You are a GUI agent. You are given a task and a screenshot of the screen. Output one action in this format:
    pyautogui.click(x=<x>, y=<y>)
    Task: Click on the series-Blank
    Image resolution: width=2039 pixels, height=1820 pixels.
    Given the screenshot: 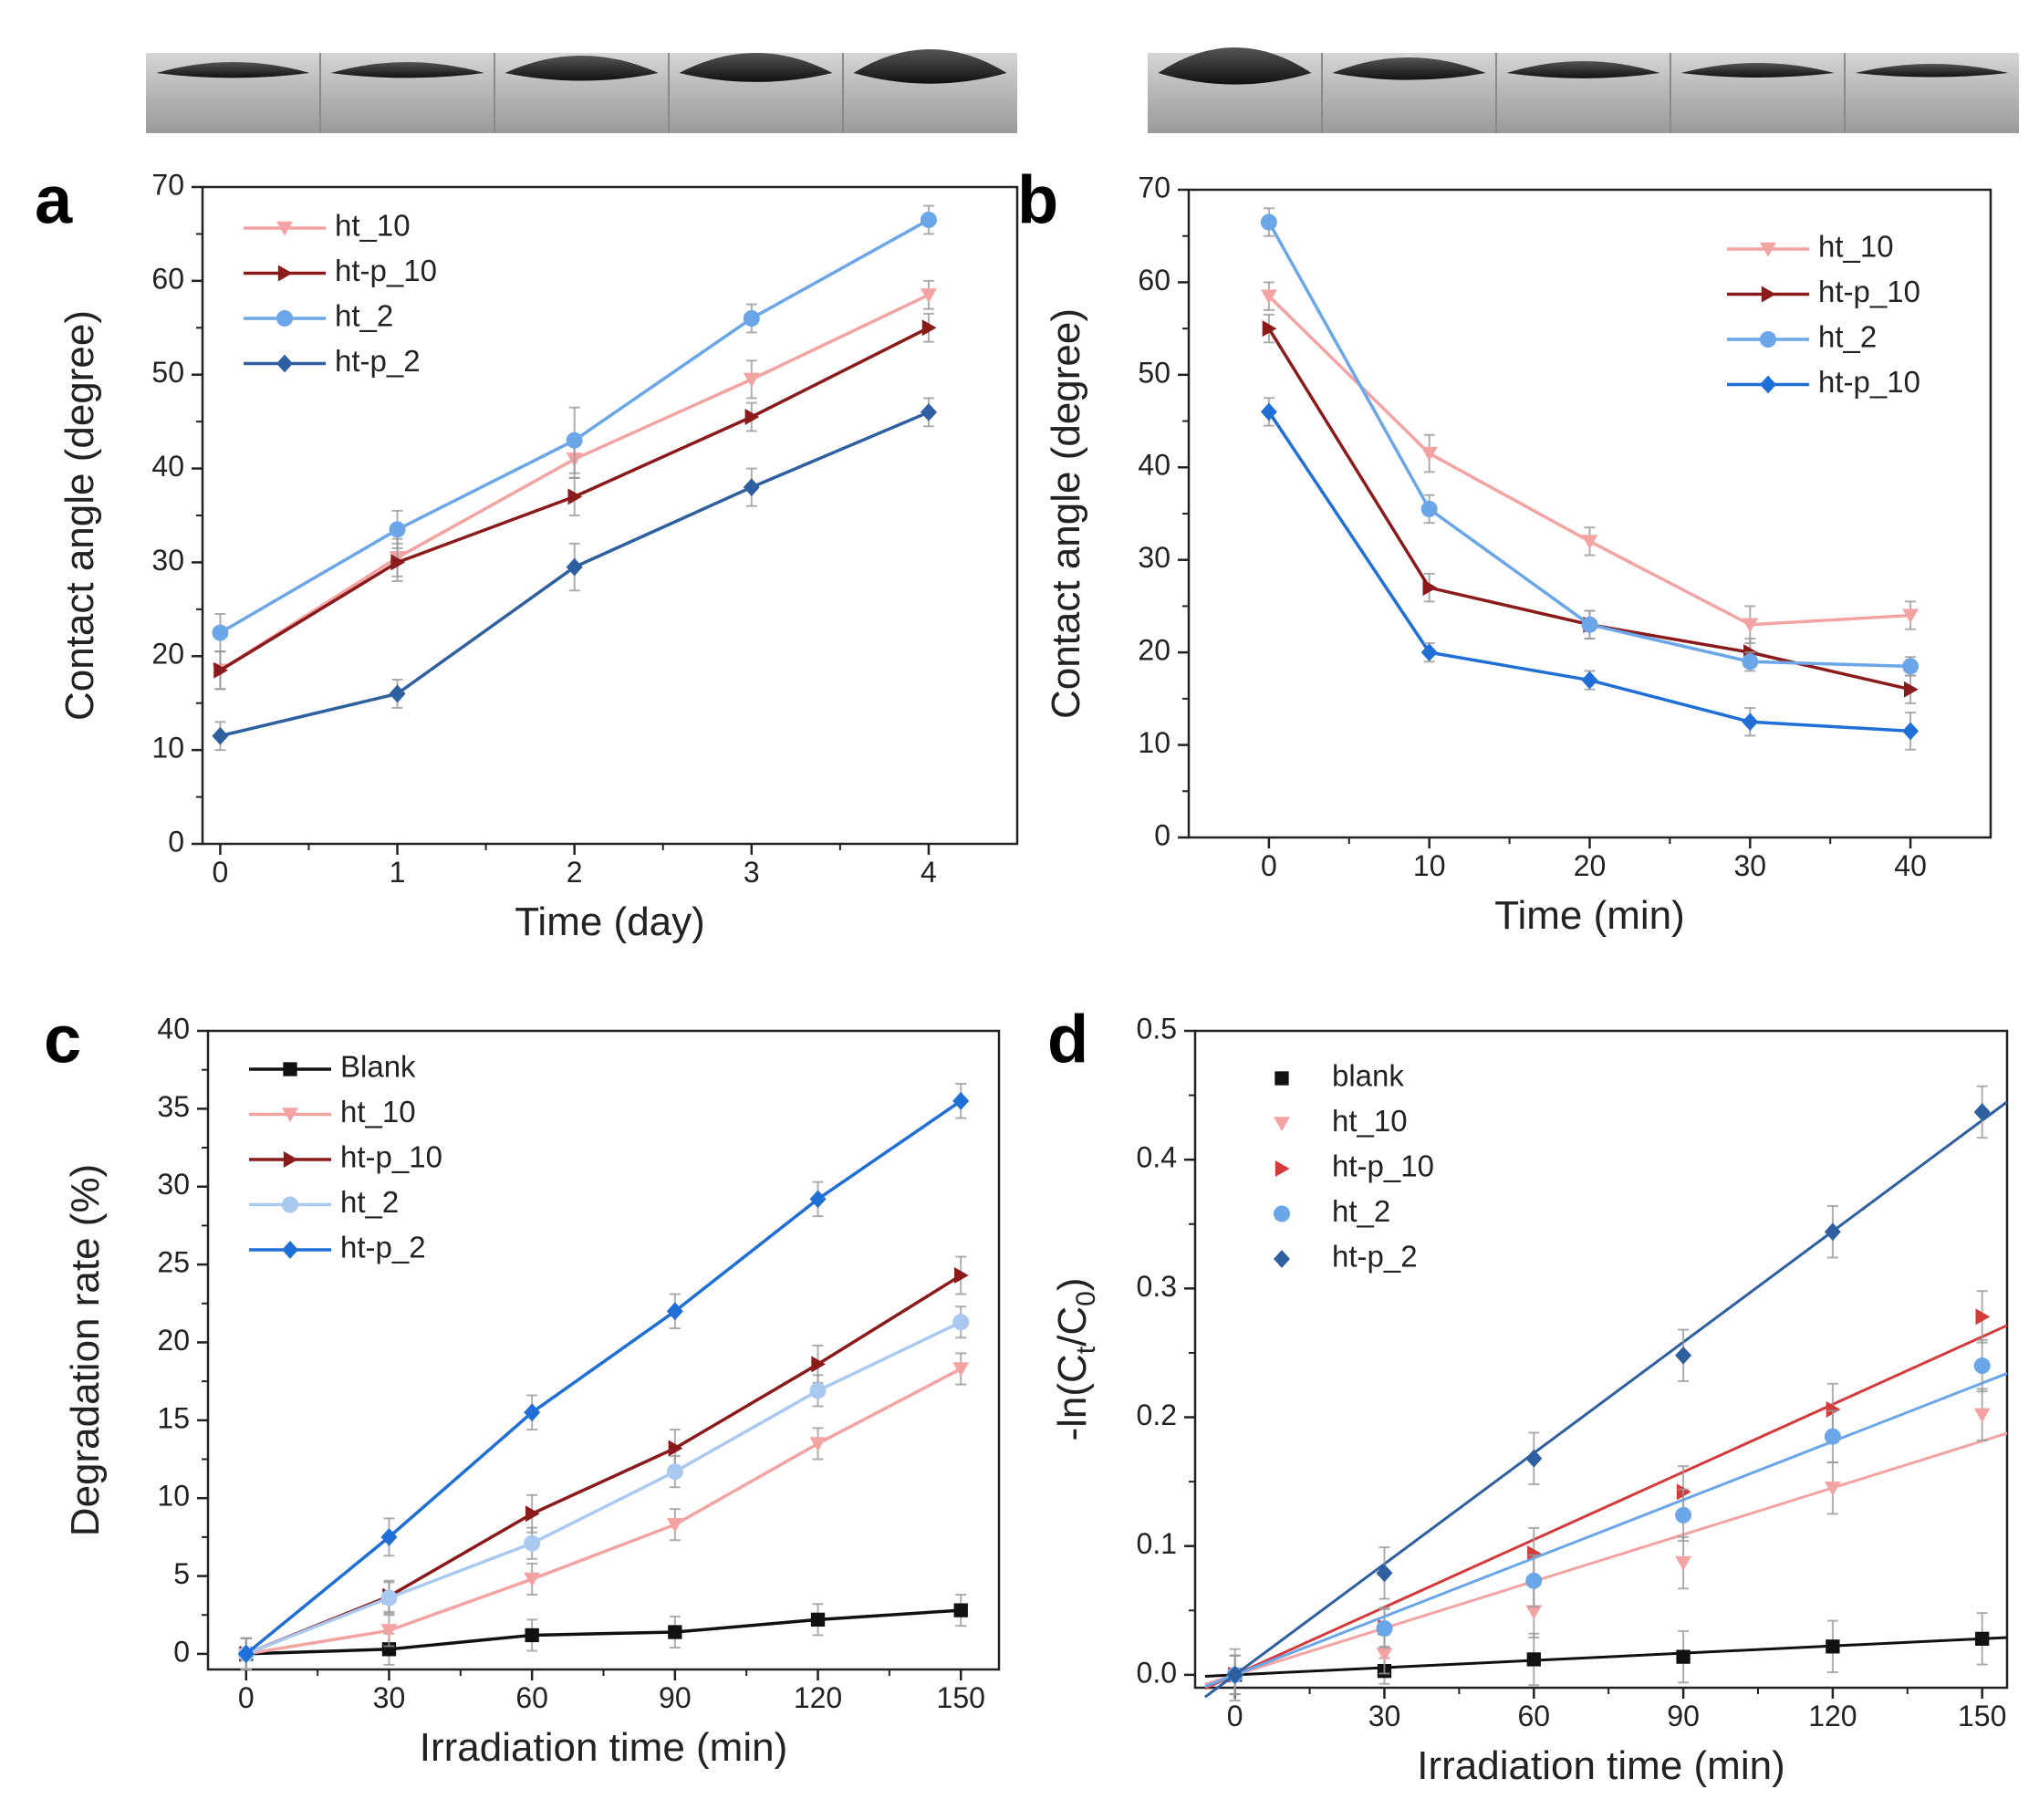 What is the action you would take?
    pyautogui.click(x=603, y=1632)
    